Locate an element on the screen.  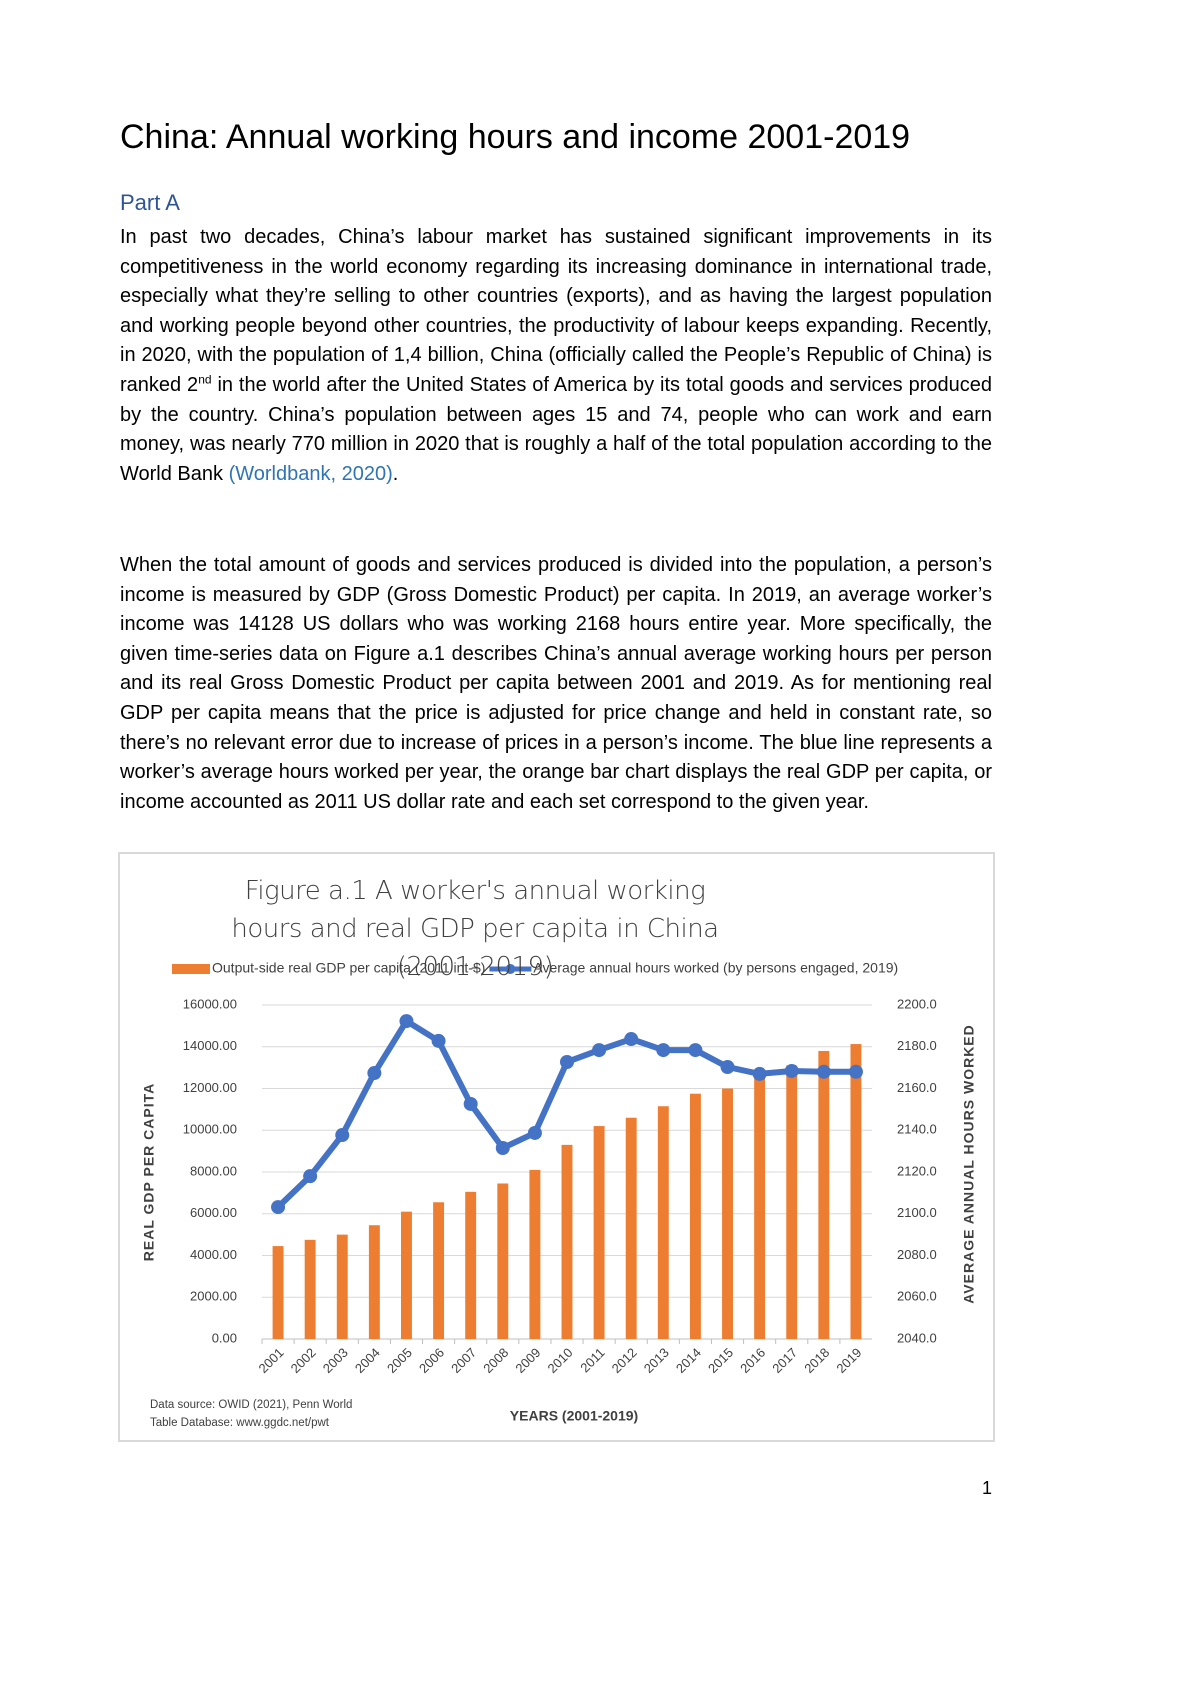
x-tick-label: 2010 is located at coordinates (559, 1360).